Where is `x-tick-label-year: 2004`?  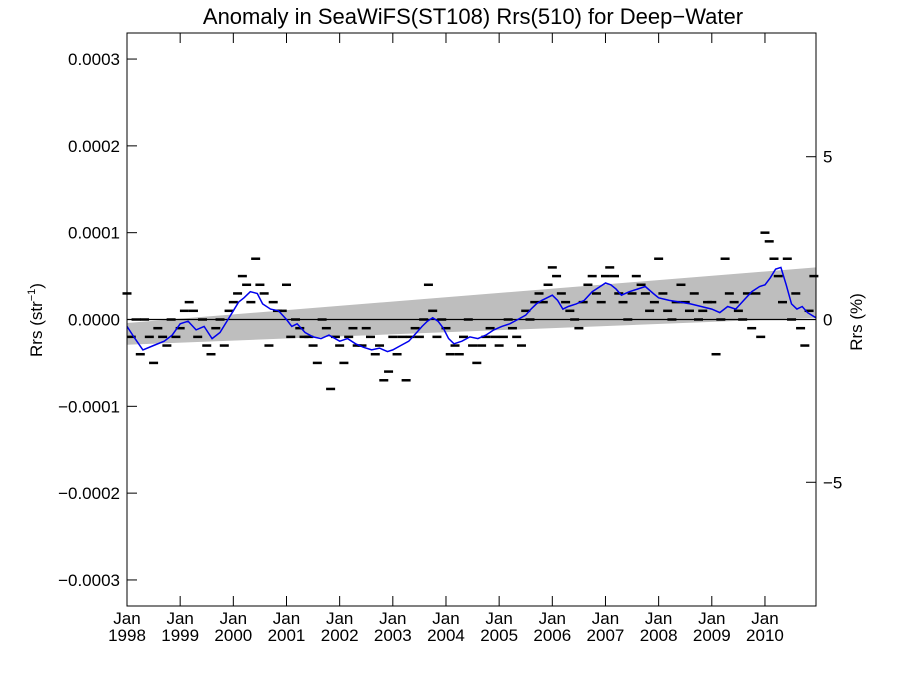
x-tick-label-year: 2004 is located at coordinates (446, 635).